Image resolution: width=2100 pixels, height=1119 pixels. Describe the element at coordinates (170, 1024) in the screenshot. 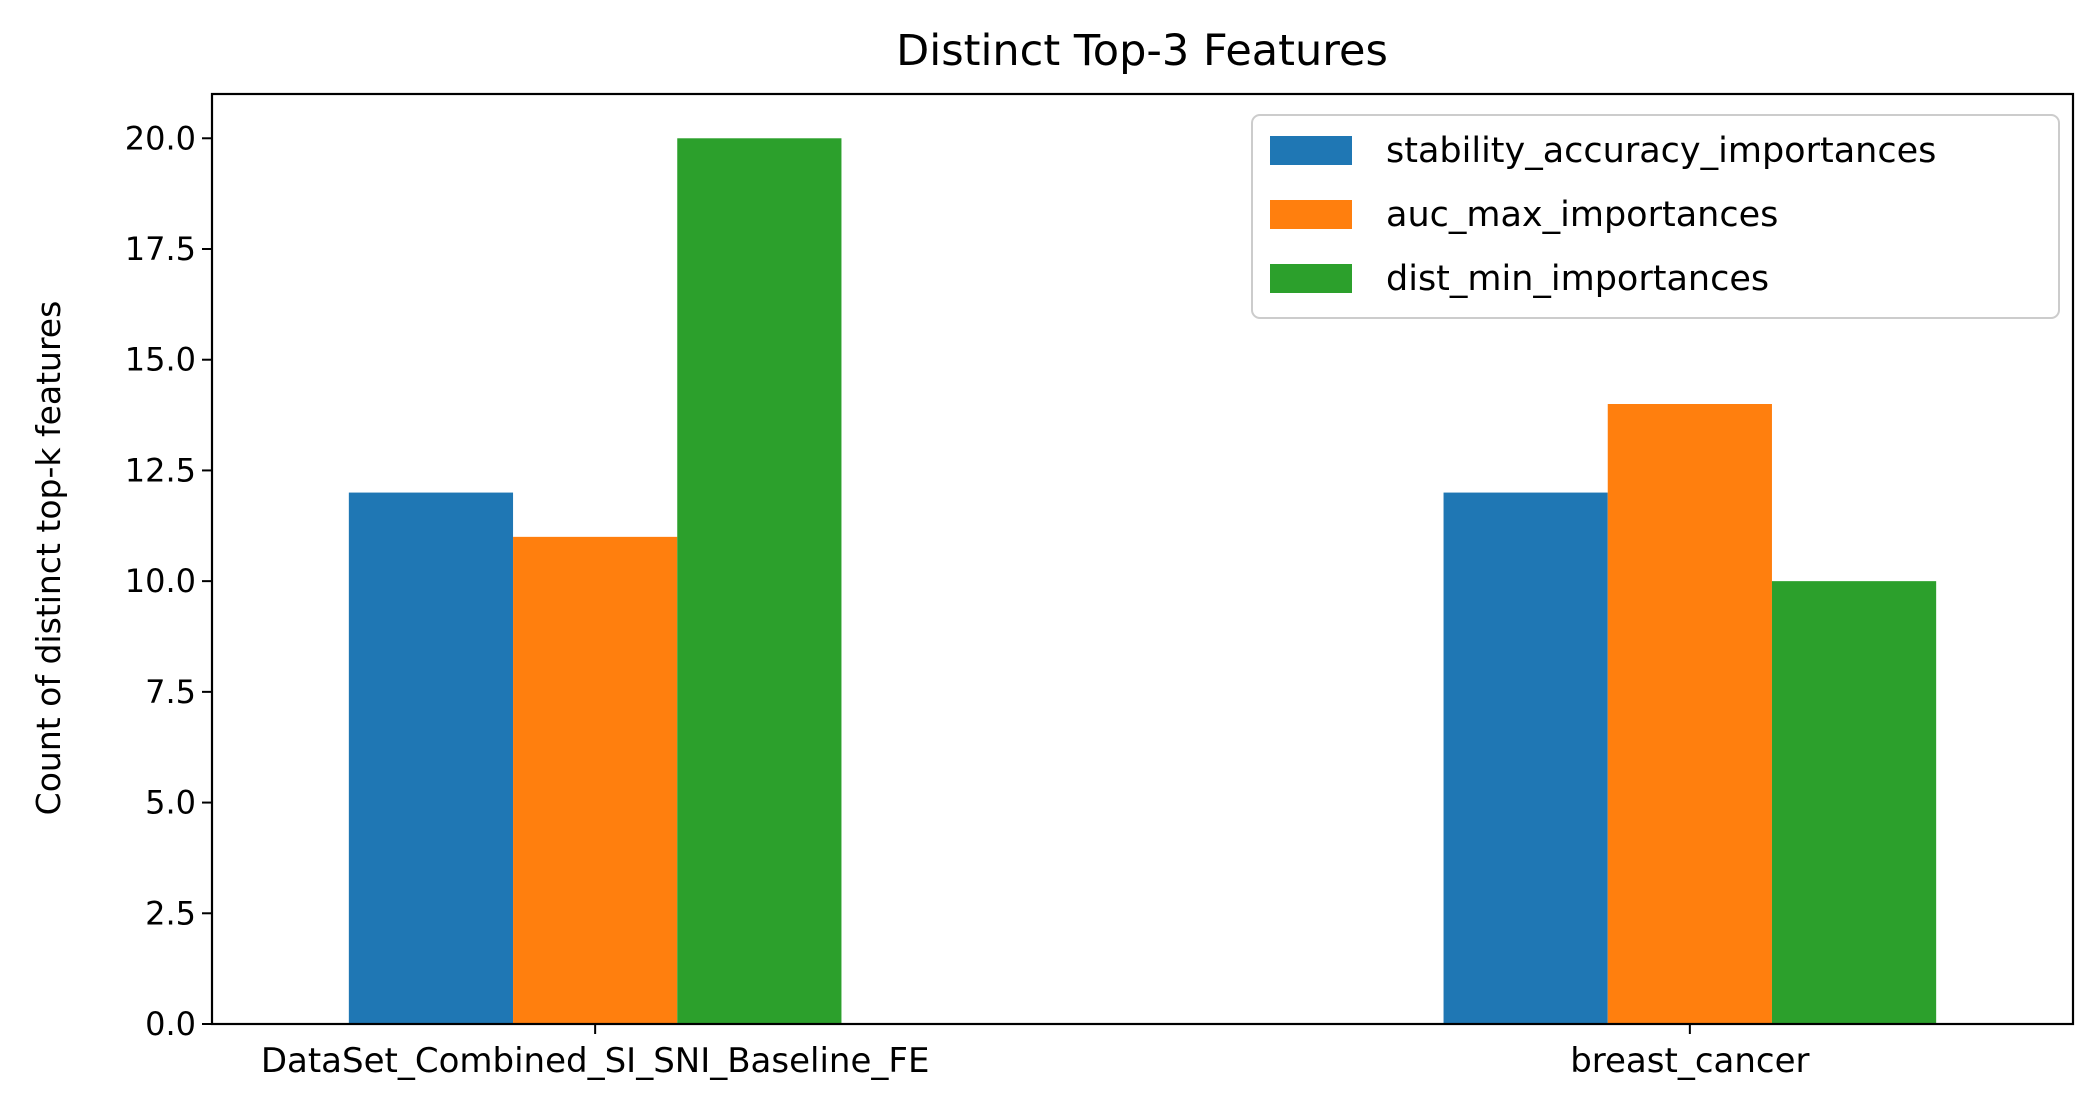

I see `y-tick-label: 0.0` at that location.